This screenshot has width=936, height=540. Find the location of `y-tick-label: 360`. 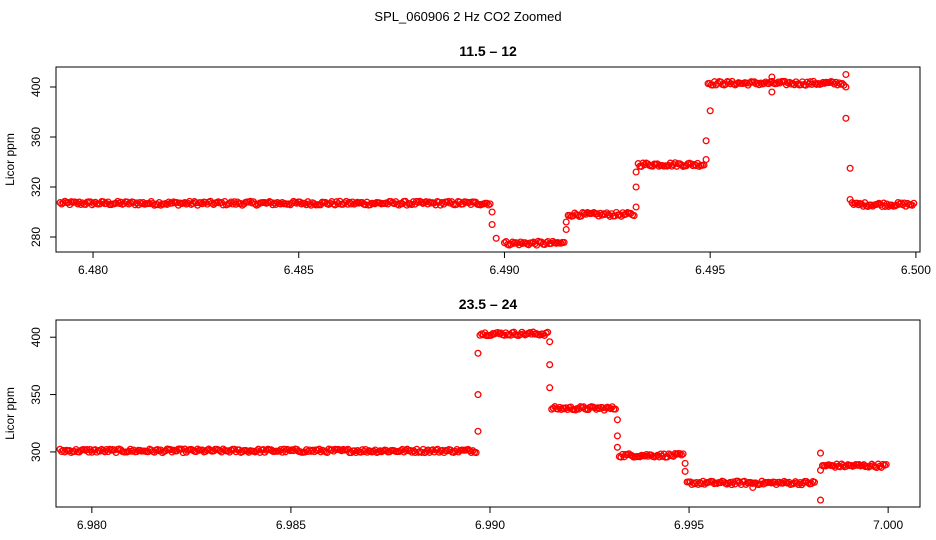

y-tick-label: 360 is located at coordinates (36, 137).